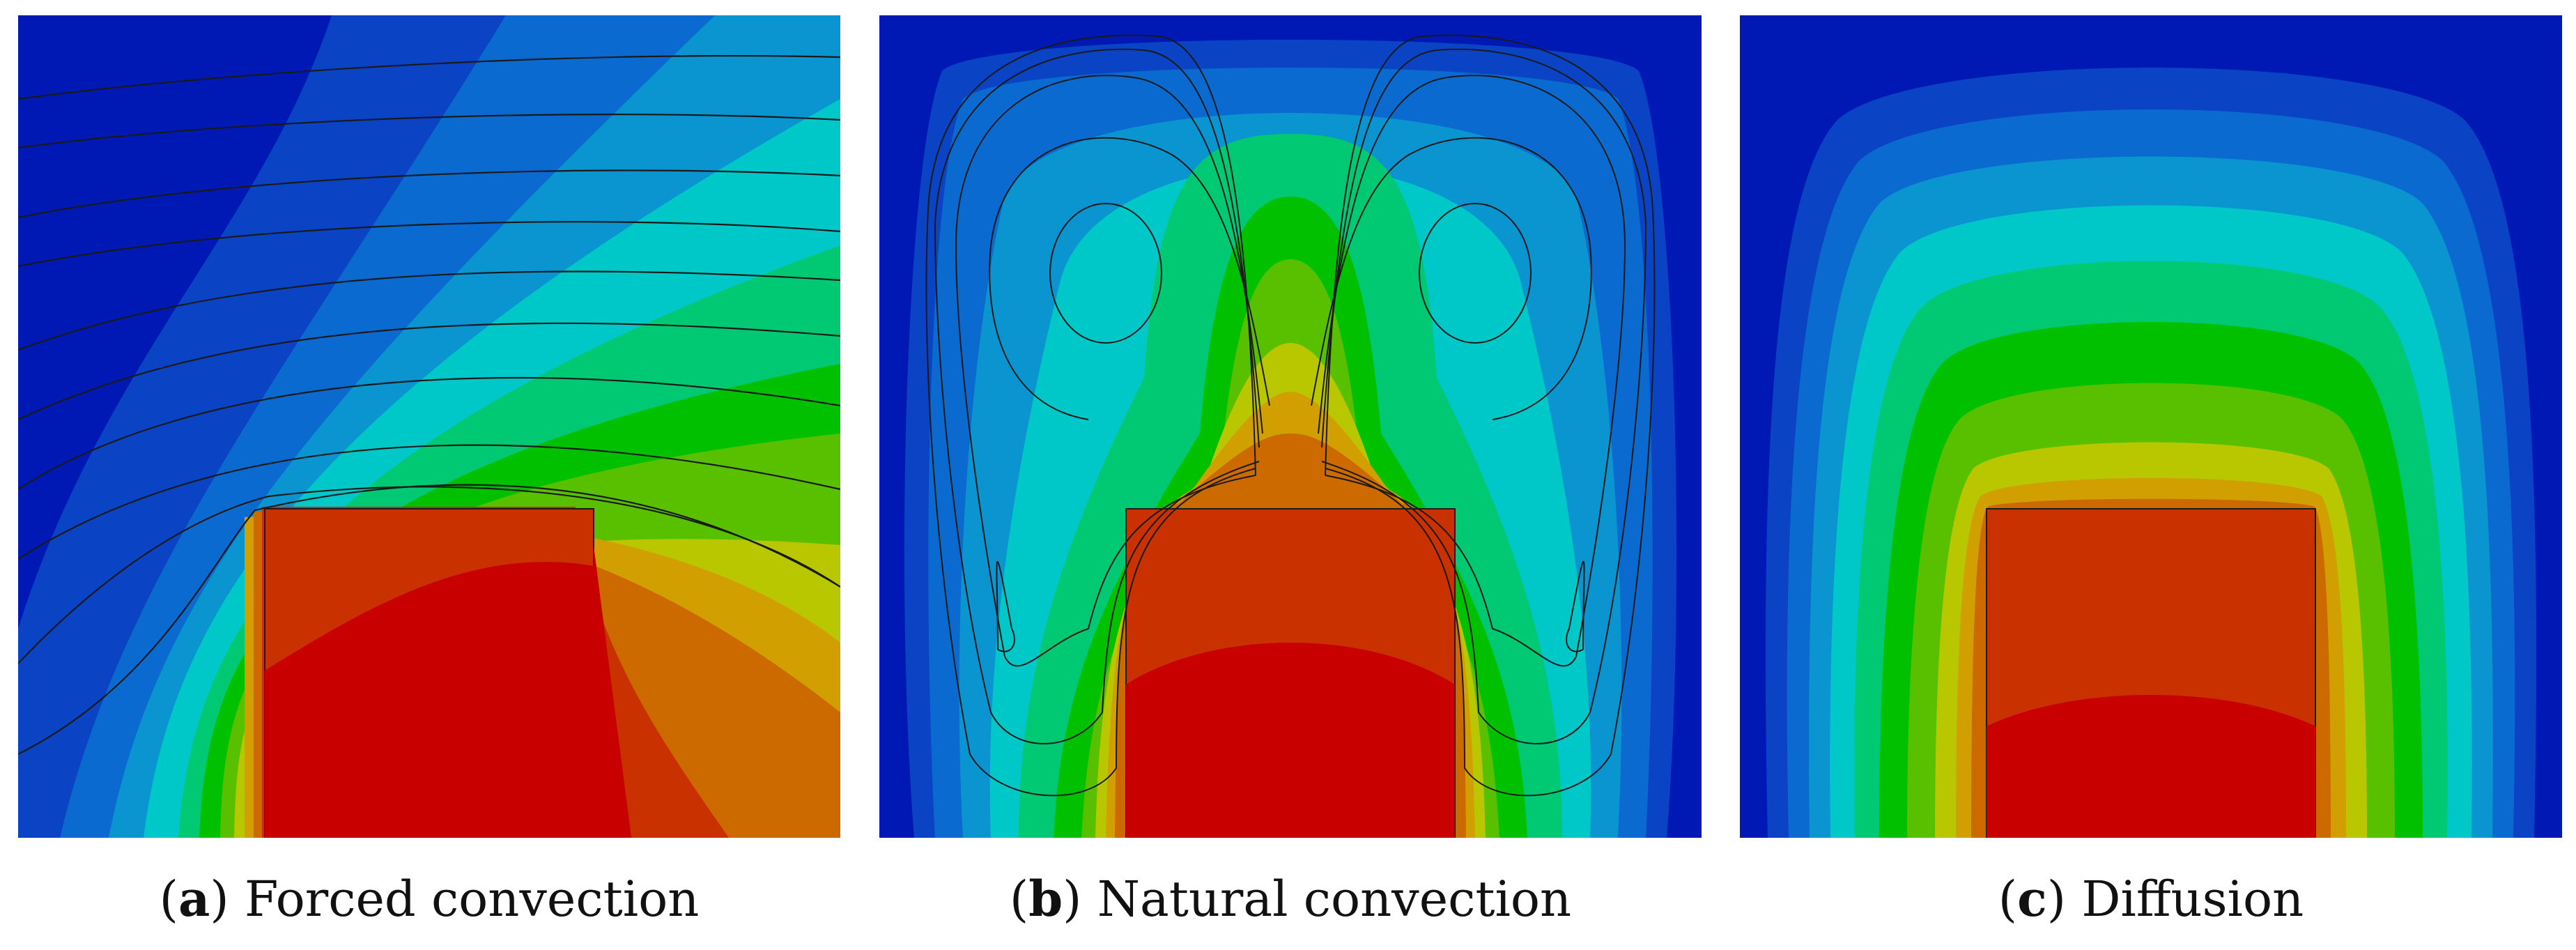 The height and width of the screenshot is (950, 2576). I want to click on caption-title: Diffusion, so click(2192, 899).